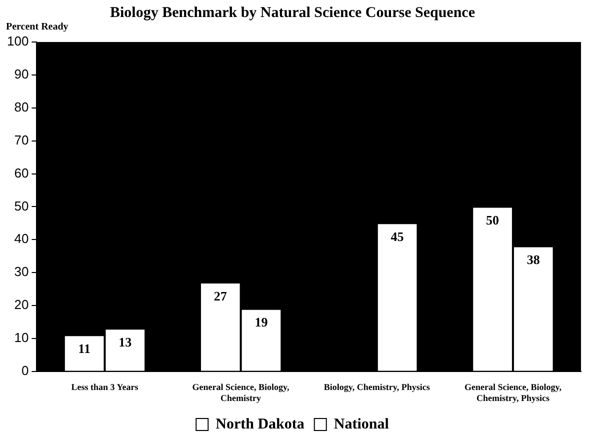 This screenshot has height=444, width=601. What do you see at coordinates (125, 342) in the screenshot?
I see `data-label: 13` at bounding box center [125, 342].